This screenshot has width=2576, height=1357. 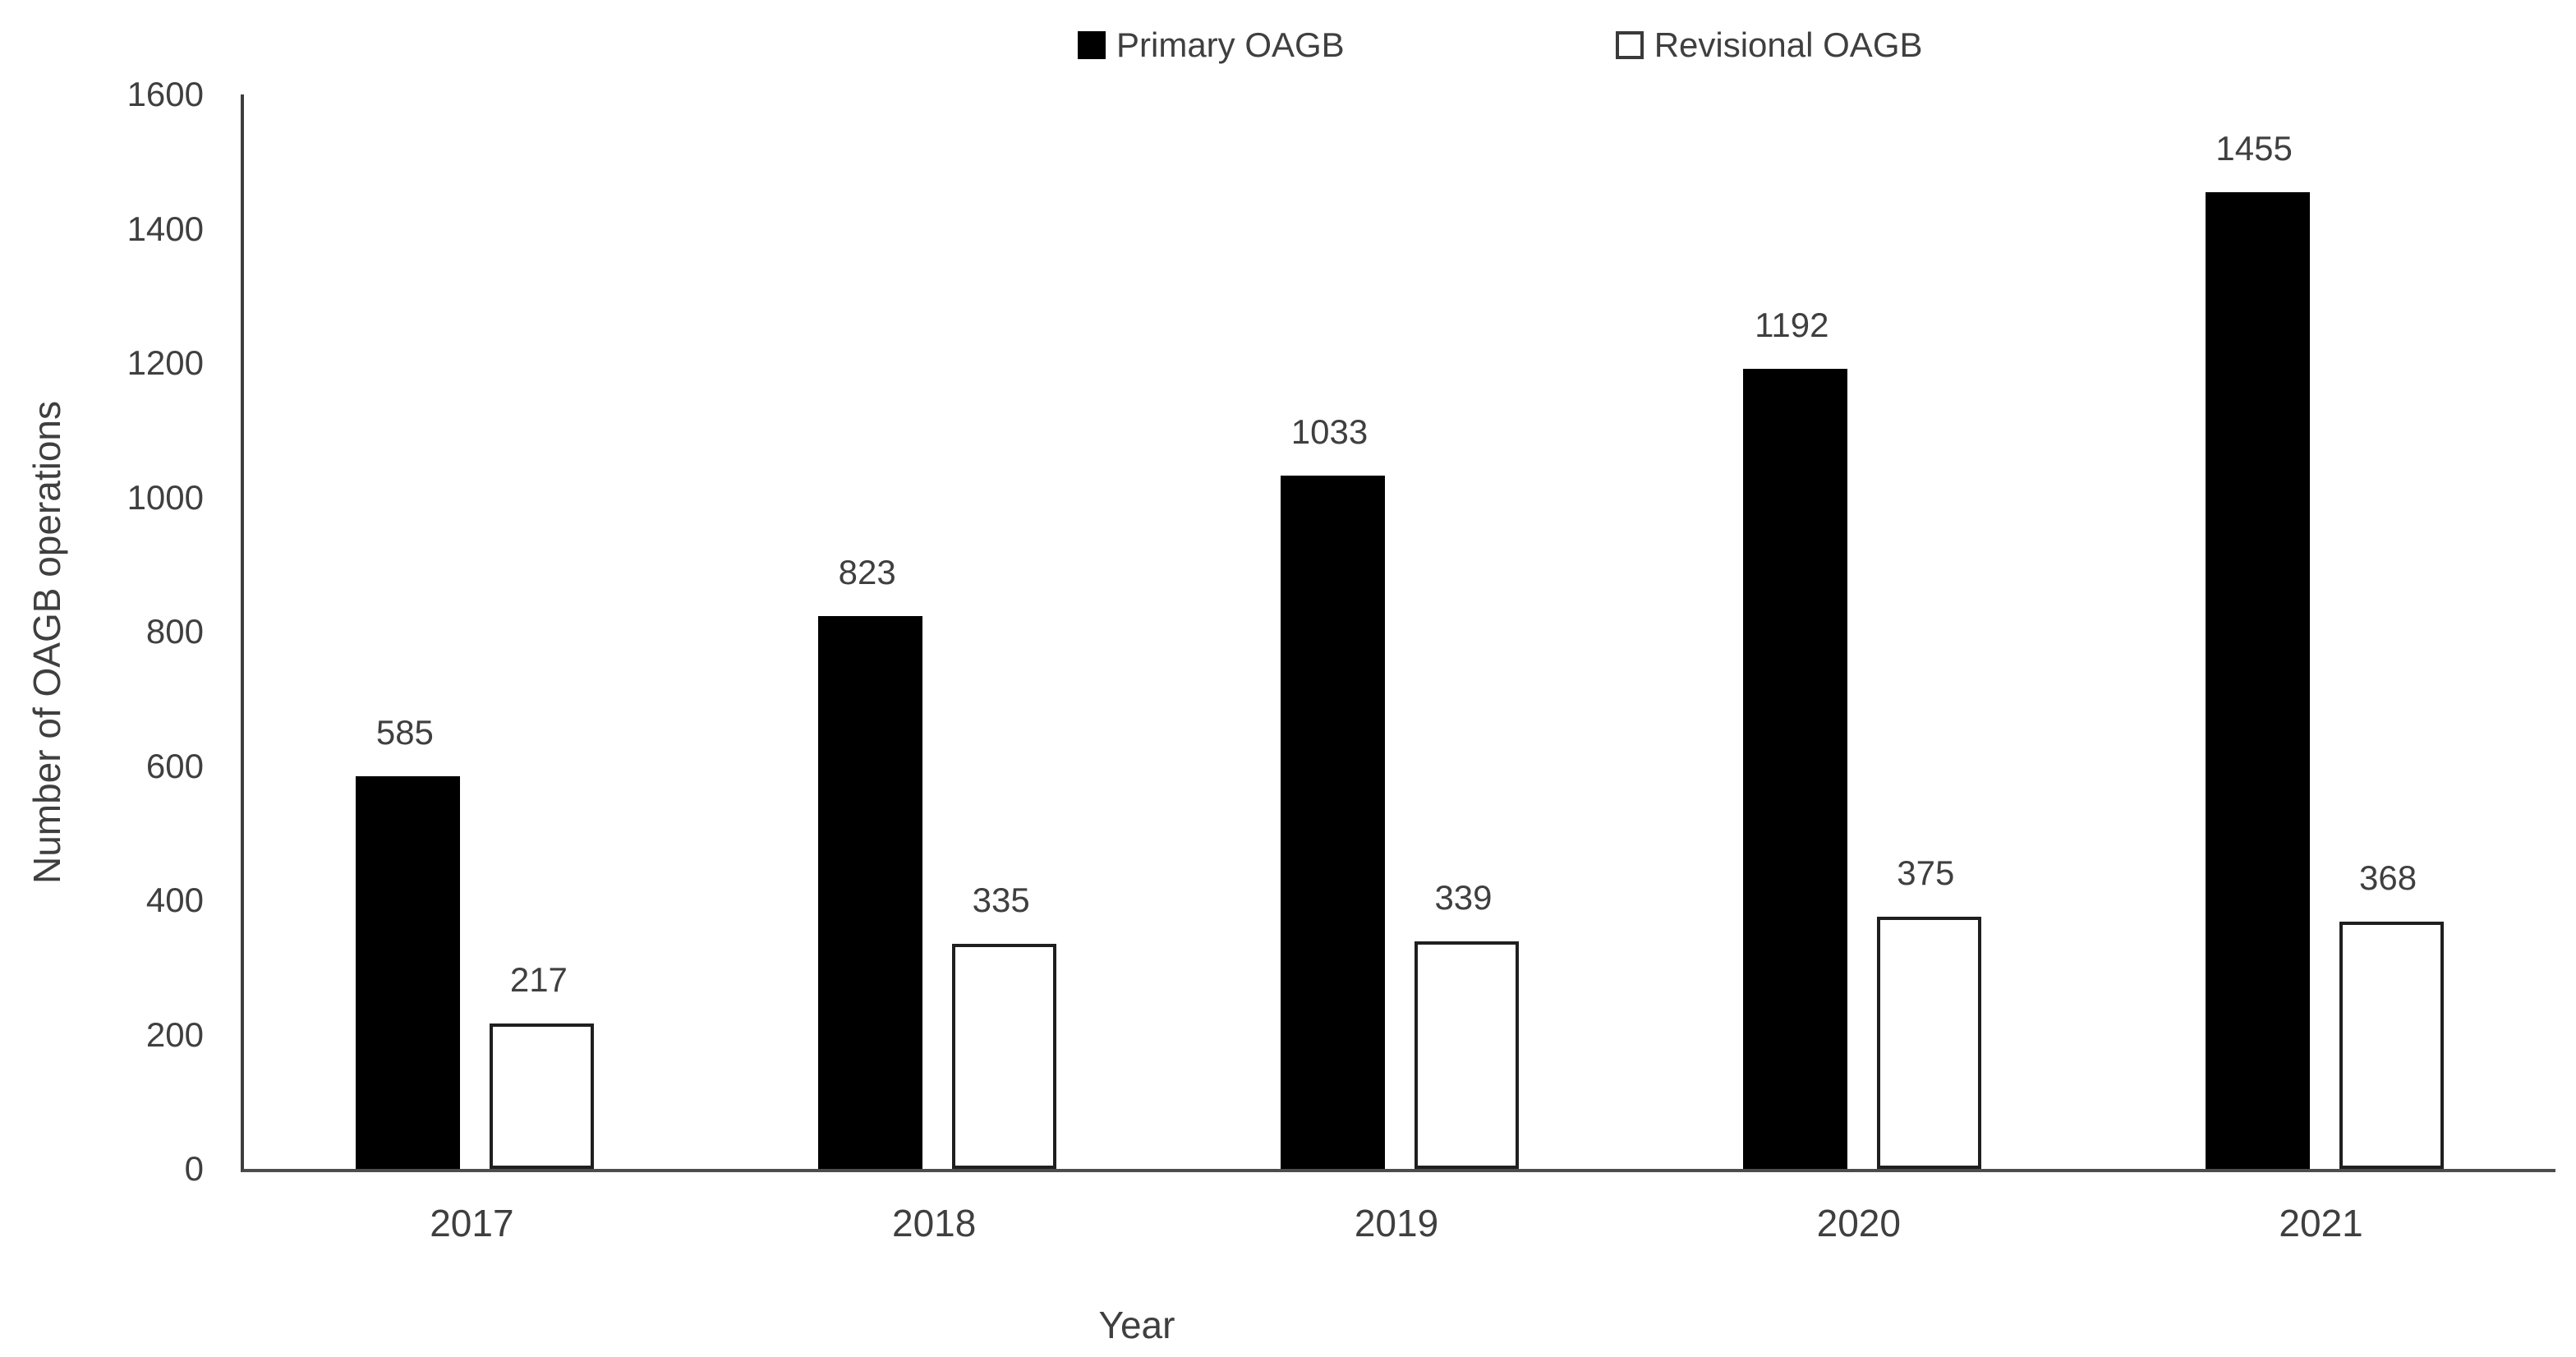 I want to click on bar-value-label: 585, so click(x=404, y=732).